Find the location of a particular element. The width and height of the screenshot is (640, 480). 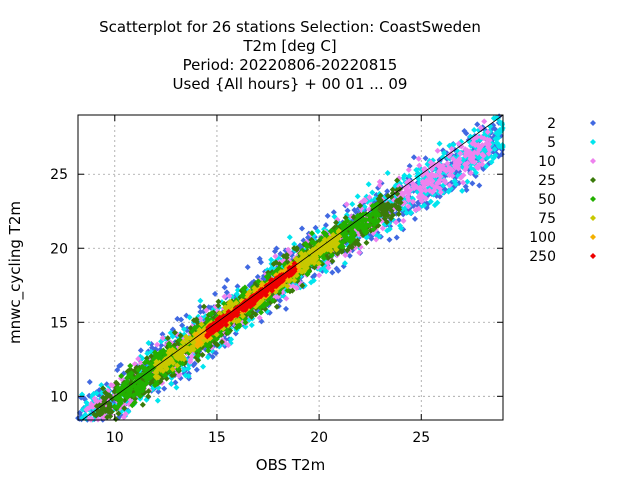

title-line-4: Used {All hours} + 00 01 ... 09 is located at coordinates (290, 84).